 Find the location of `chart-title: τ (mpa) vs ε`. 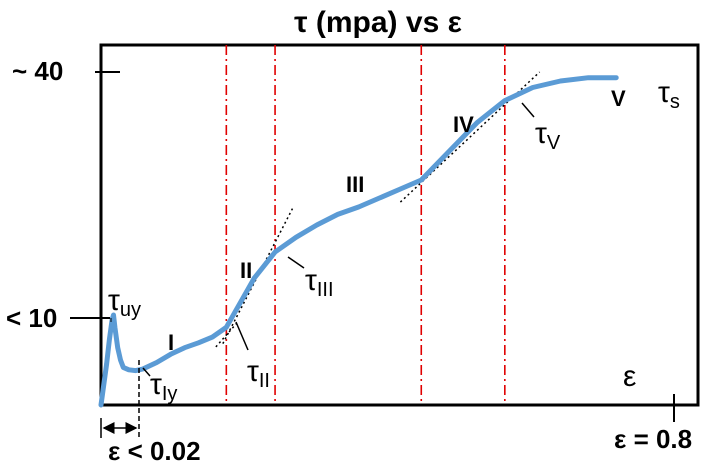

chart-title: τ (mpa) vs ε is located at coordinates (378, 22).